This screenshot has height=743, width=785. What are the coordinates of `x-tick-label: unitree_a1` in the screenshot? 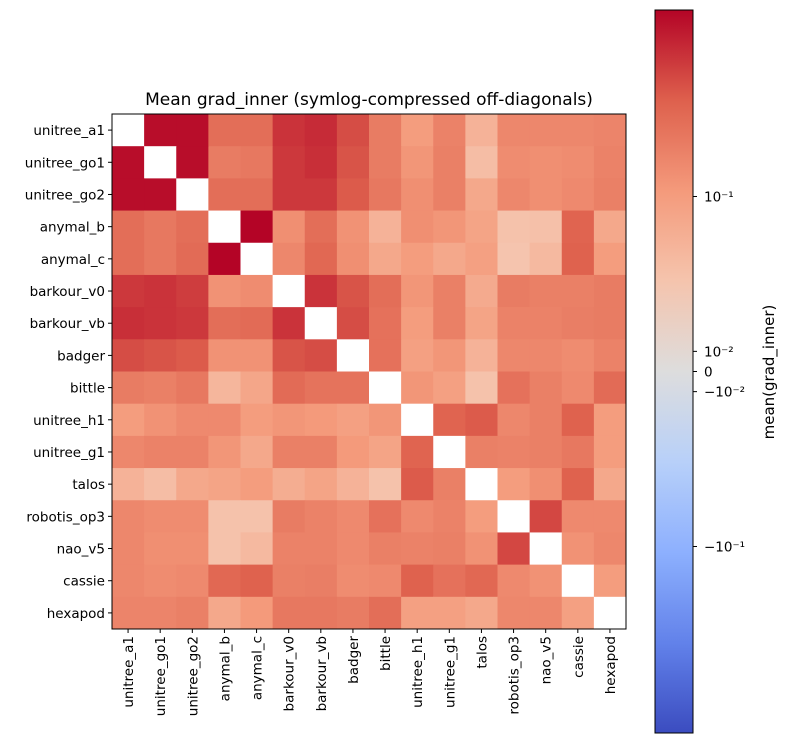 It's located at (129, 672).